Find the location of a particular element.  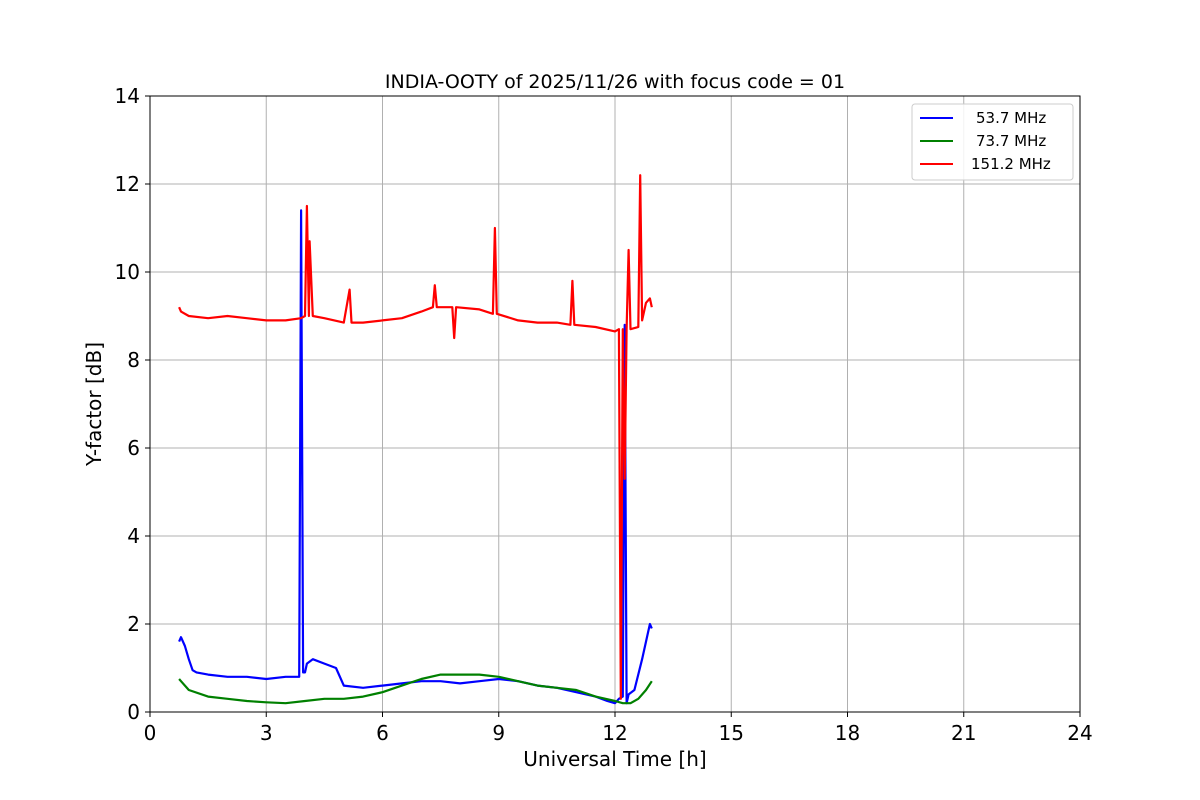

y-tick-label: 12 is located at coordinates (127, 184).